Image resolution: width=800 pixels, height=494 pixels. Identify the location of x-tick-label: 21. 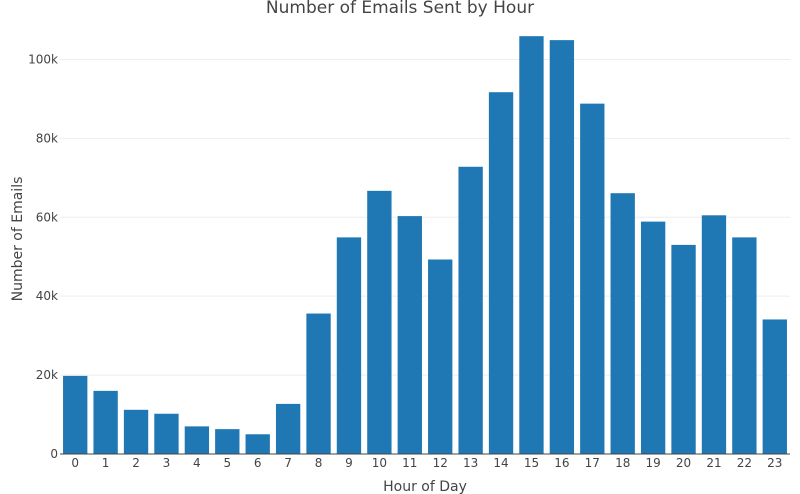
(713, 463).